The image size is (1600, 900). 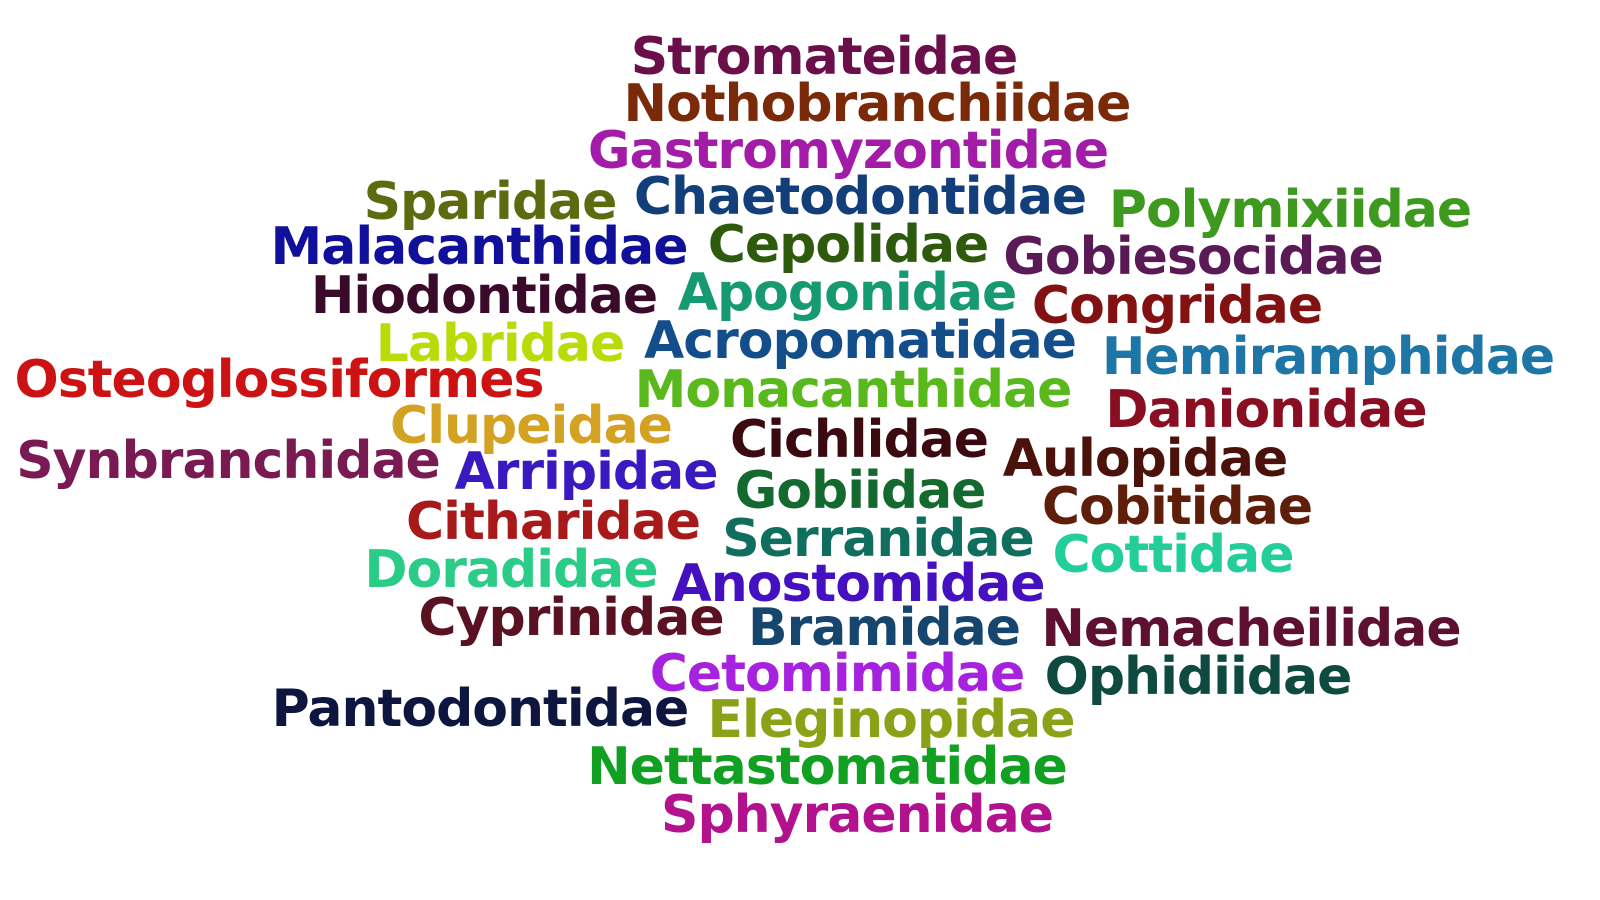 What do you see at coordinates (1290, 210) in the screenshot?
I see `word-polymixiidae: Polymixiidae` at bounding box center [1290, 210].